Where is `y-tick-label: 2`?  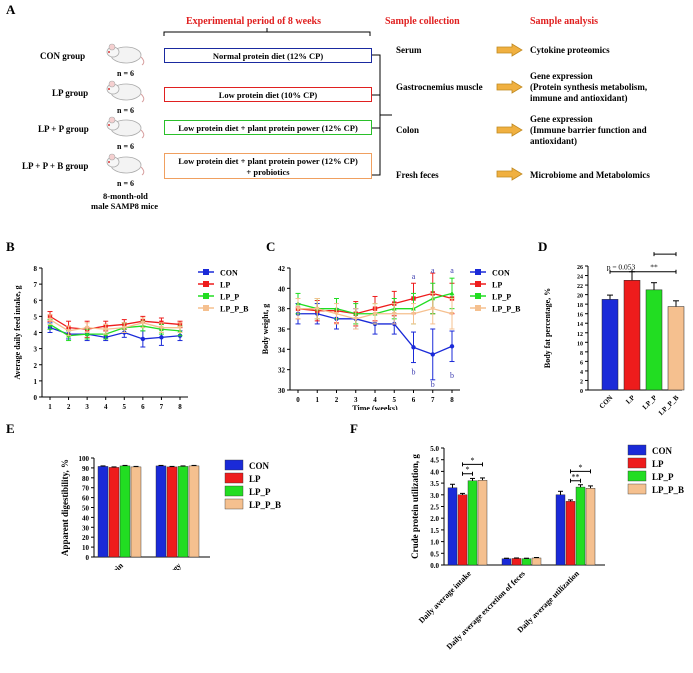 y-tick-label: 2 is located at coordinates (36, 366).